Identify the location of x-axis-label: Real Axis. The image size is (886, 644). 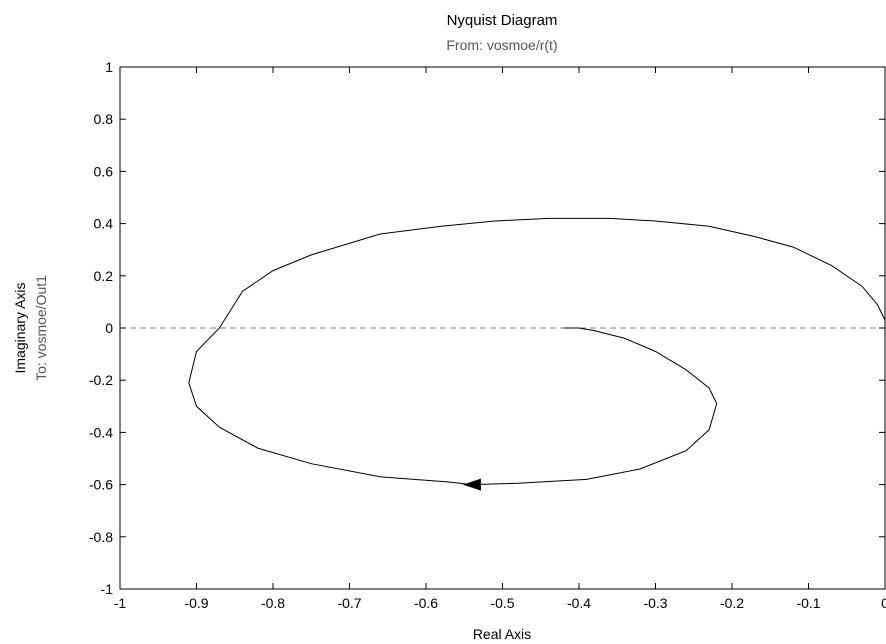
(502, 634).